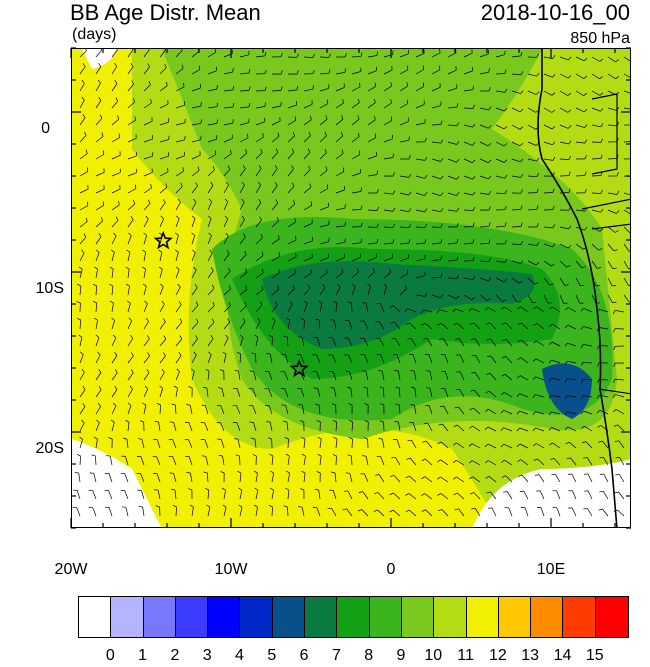 This screenshot has height=667, width=650. Describe the element at coordinates (391, 569) in the screenshot. I see `lon-label-0: 0` at that location.